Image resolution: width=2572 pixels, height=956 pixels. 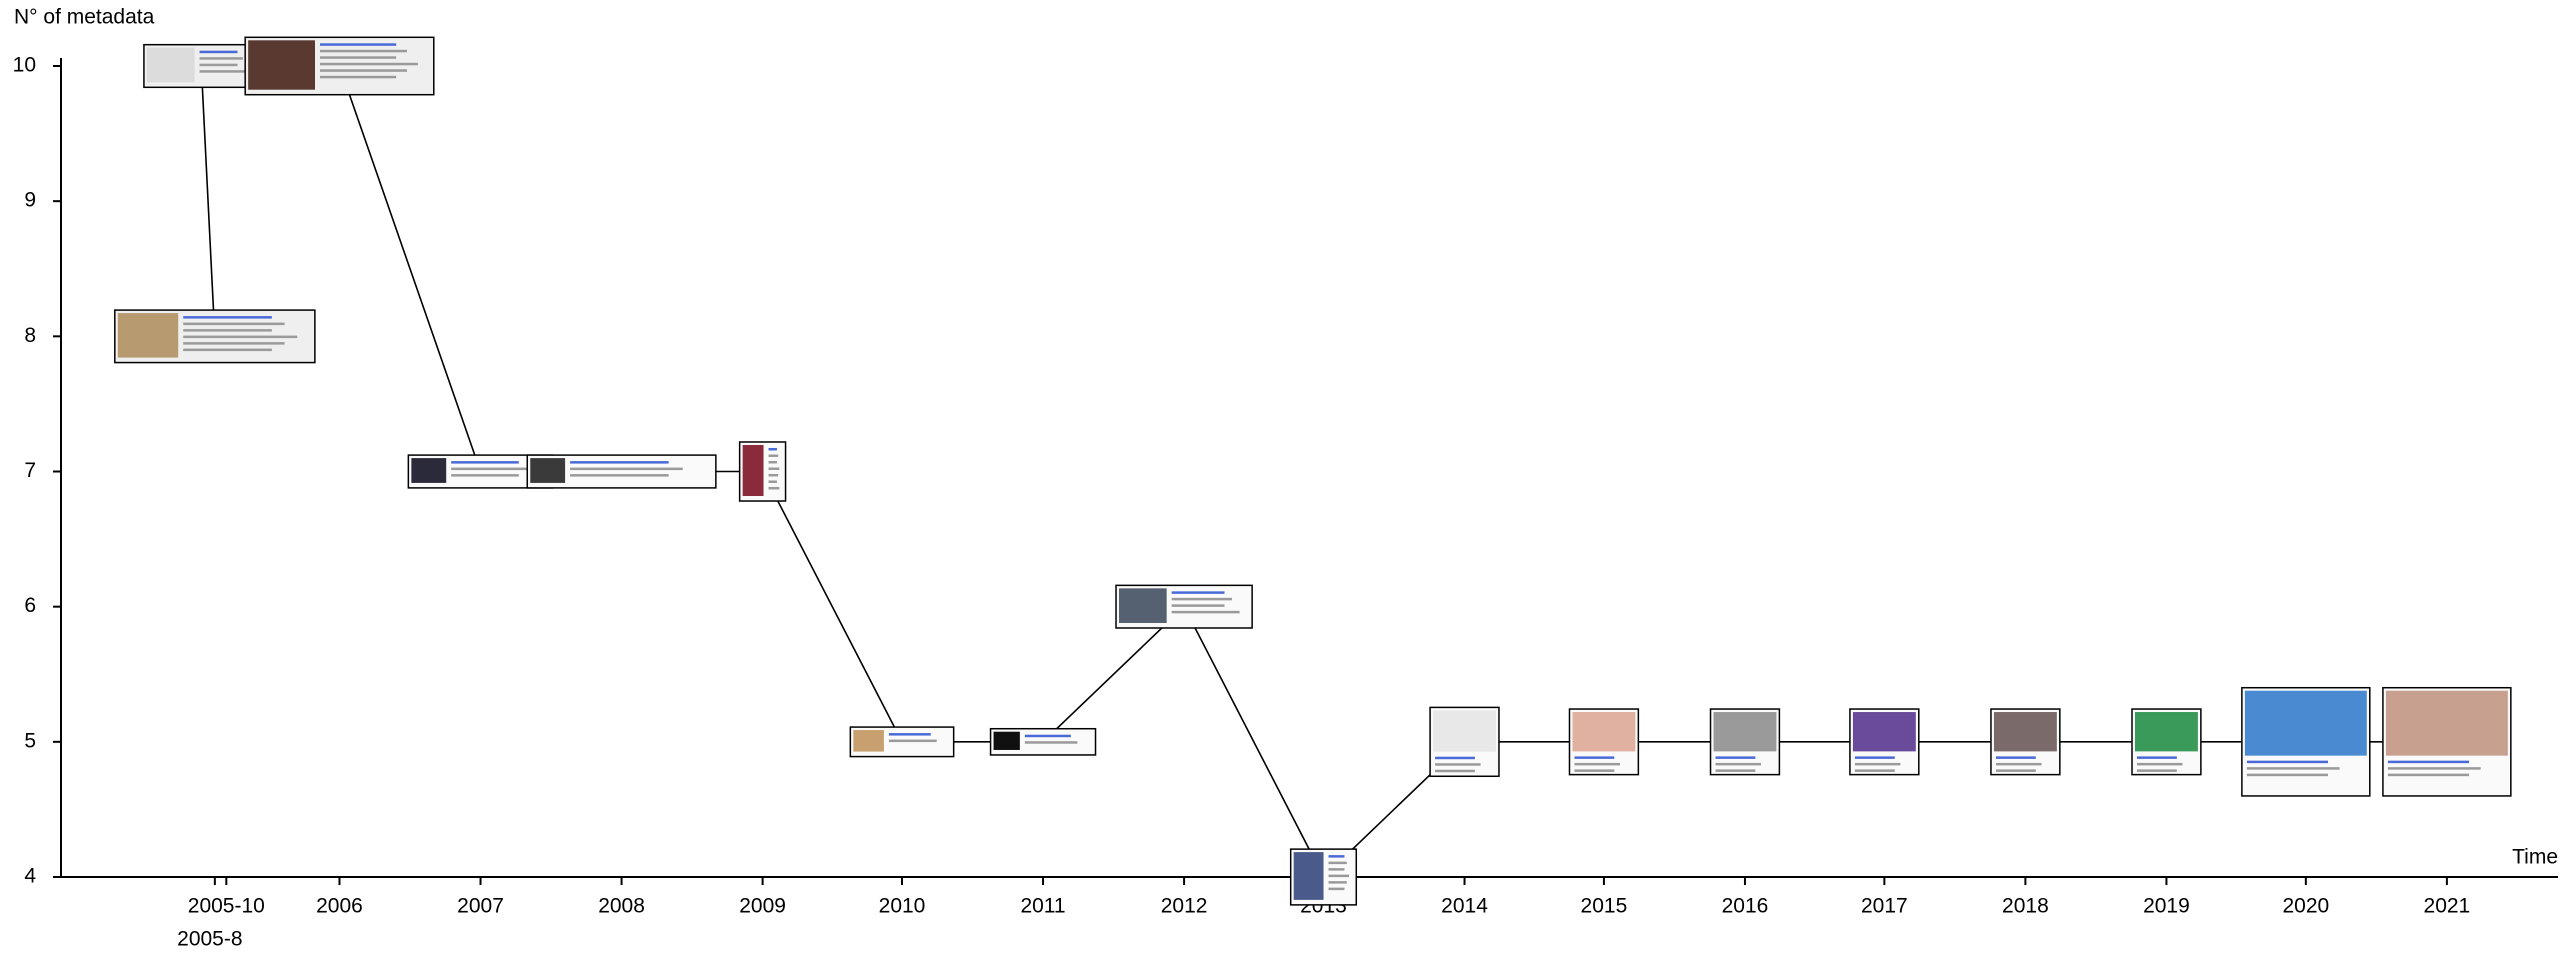 What do you see at coordinates (621, 906) in the screenshot?
I see `x-tick-label: 2008` at bounding box center [621, 906].